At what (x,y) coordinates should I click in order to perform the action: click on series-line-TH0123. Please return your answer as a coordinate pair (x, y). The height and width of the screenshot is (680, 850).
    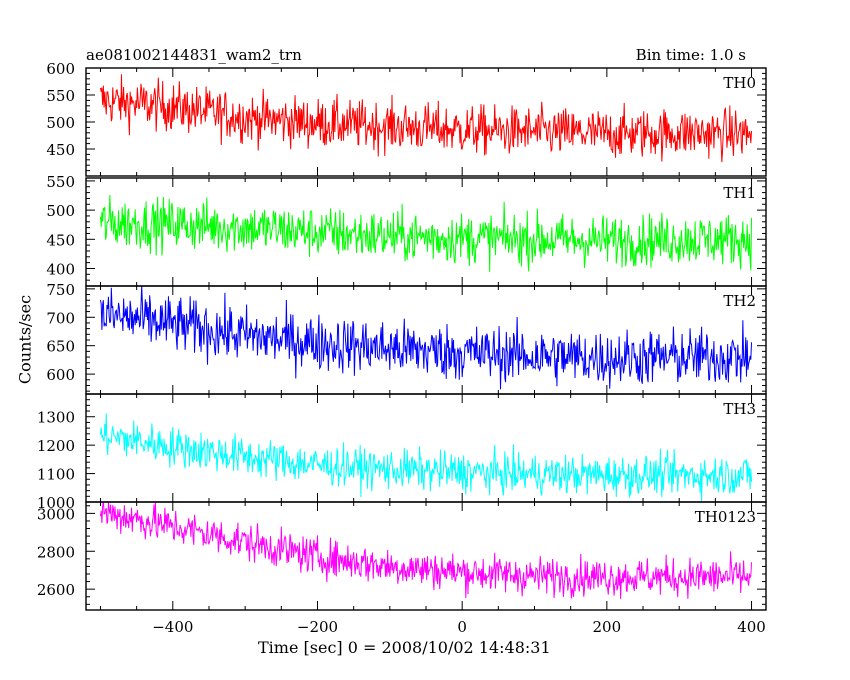
    Looking at the image, I should click on (426, 550).